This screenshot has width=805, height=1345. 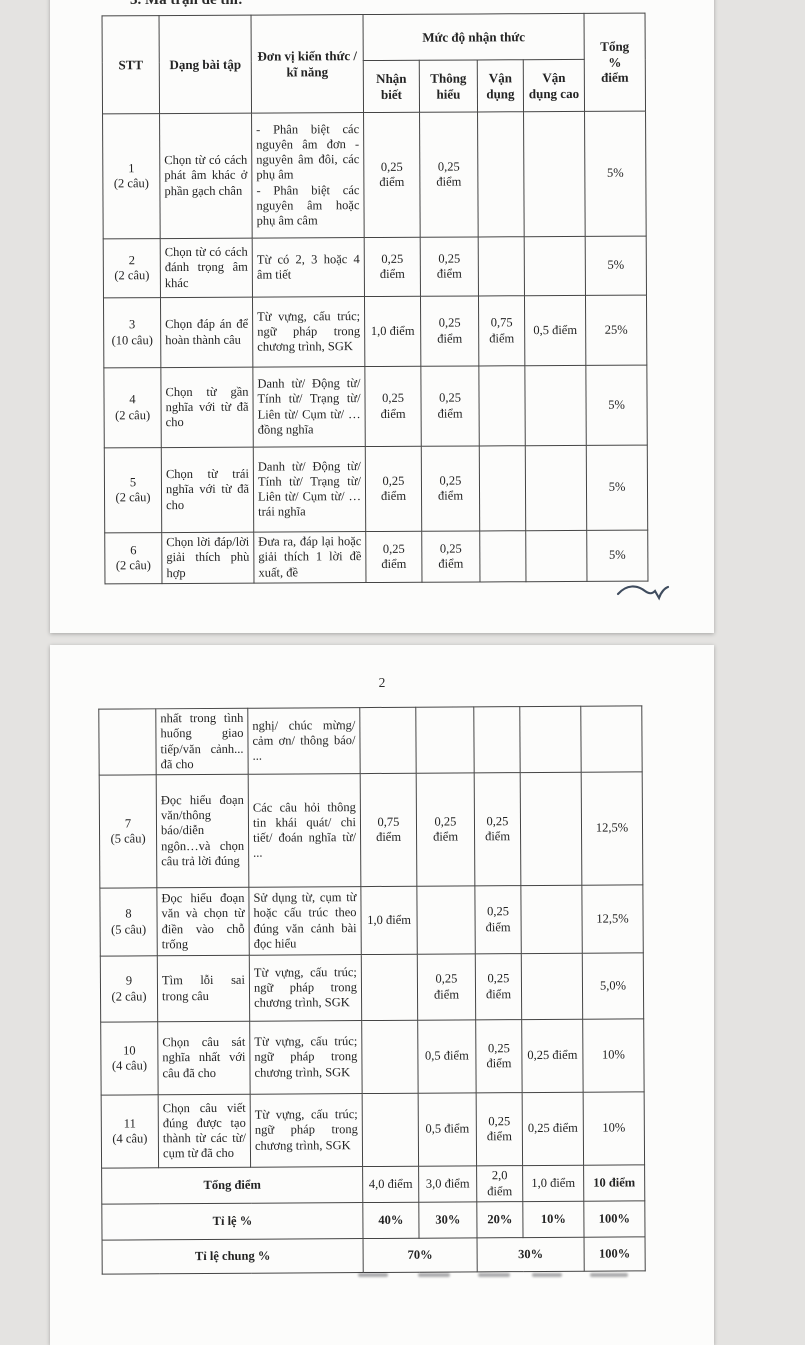 What do you see at coordinates (615, 46) in the screenshot?
I see `header-total-line1: Tổng` at bounding box center [615, 46].